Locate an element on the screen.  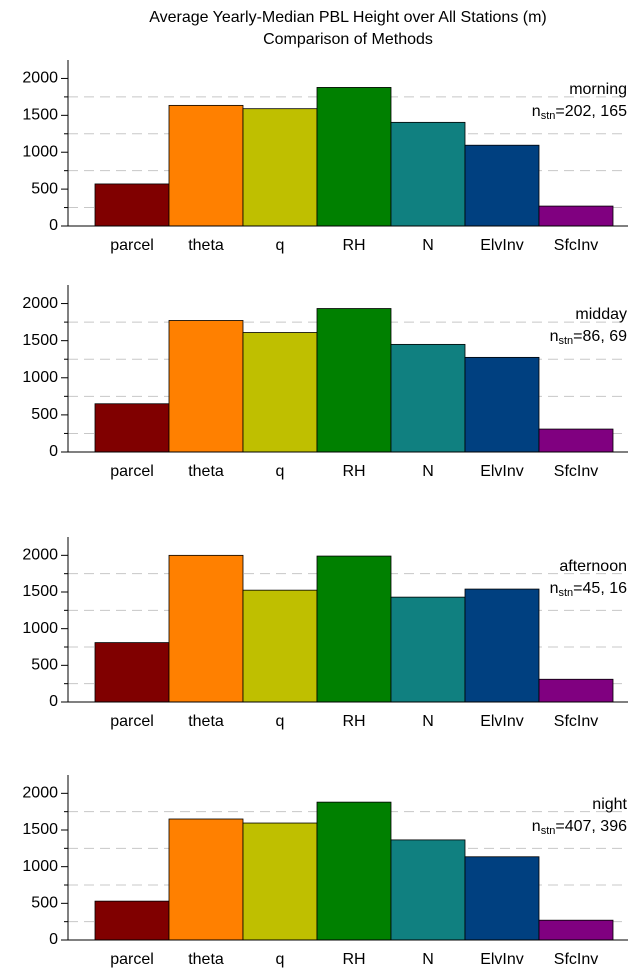
figure-subtitle: Comparison of Methods is located at coordinates (348, 39).